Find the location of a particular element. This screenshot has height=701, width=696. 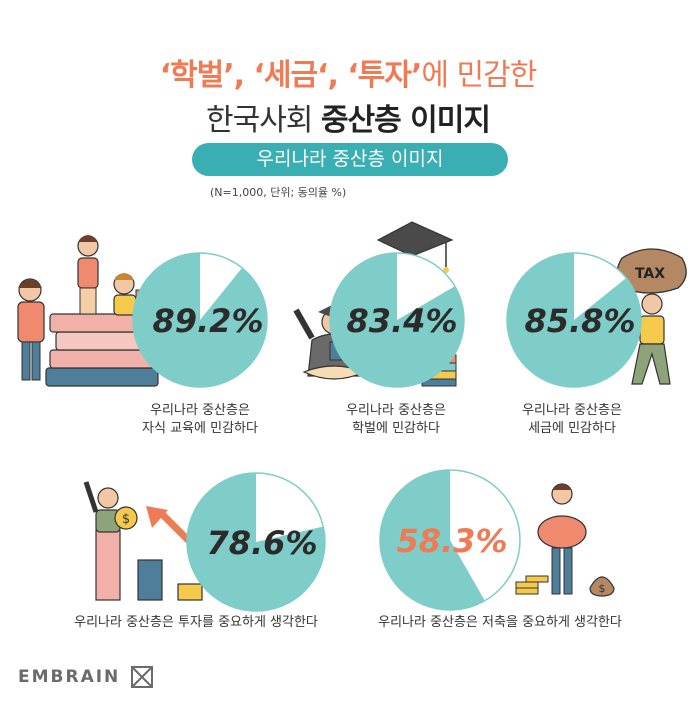

subtitle-pill: 우리나라 중산층 이미지 is located at coordinates (350, 159).